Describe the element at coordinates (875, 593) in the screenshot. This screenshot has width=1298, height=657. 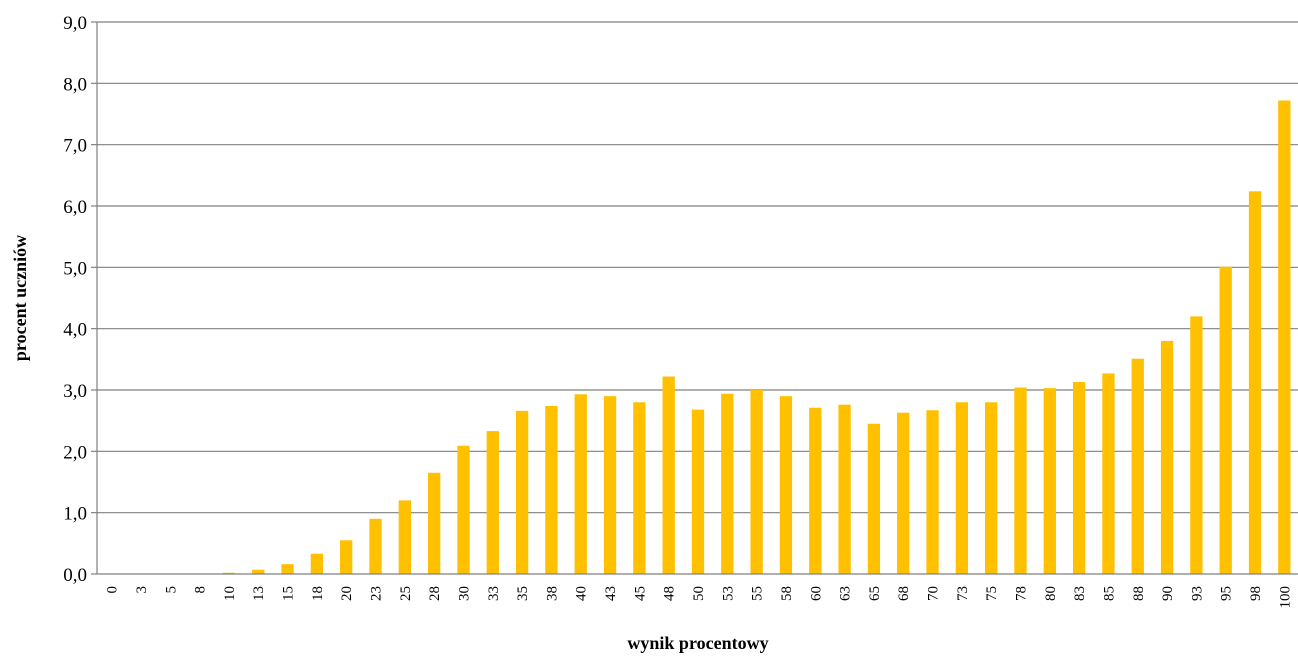
I see `x-tick-label: 65` at that location.